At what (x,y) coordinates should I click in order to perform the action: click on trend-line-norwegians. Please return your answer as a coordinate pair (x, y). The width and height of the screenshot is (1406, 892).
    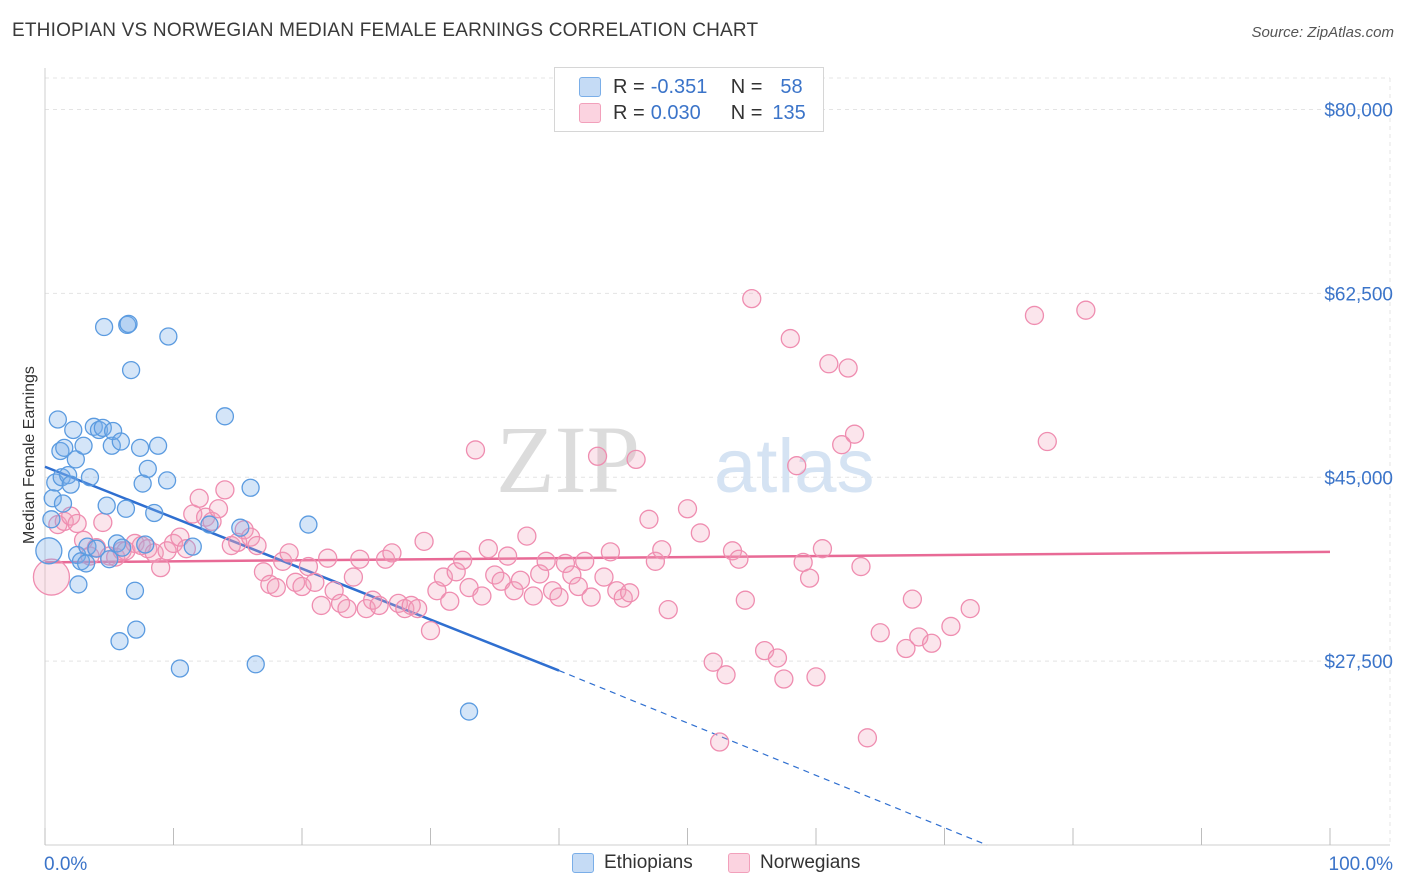
    Looking at the image, I should click on (687, 557).